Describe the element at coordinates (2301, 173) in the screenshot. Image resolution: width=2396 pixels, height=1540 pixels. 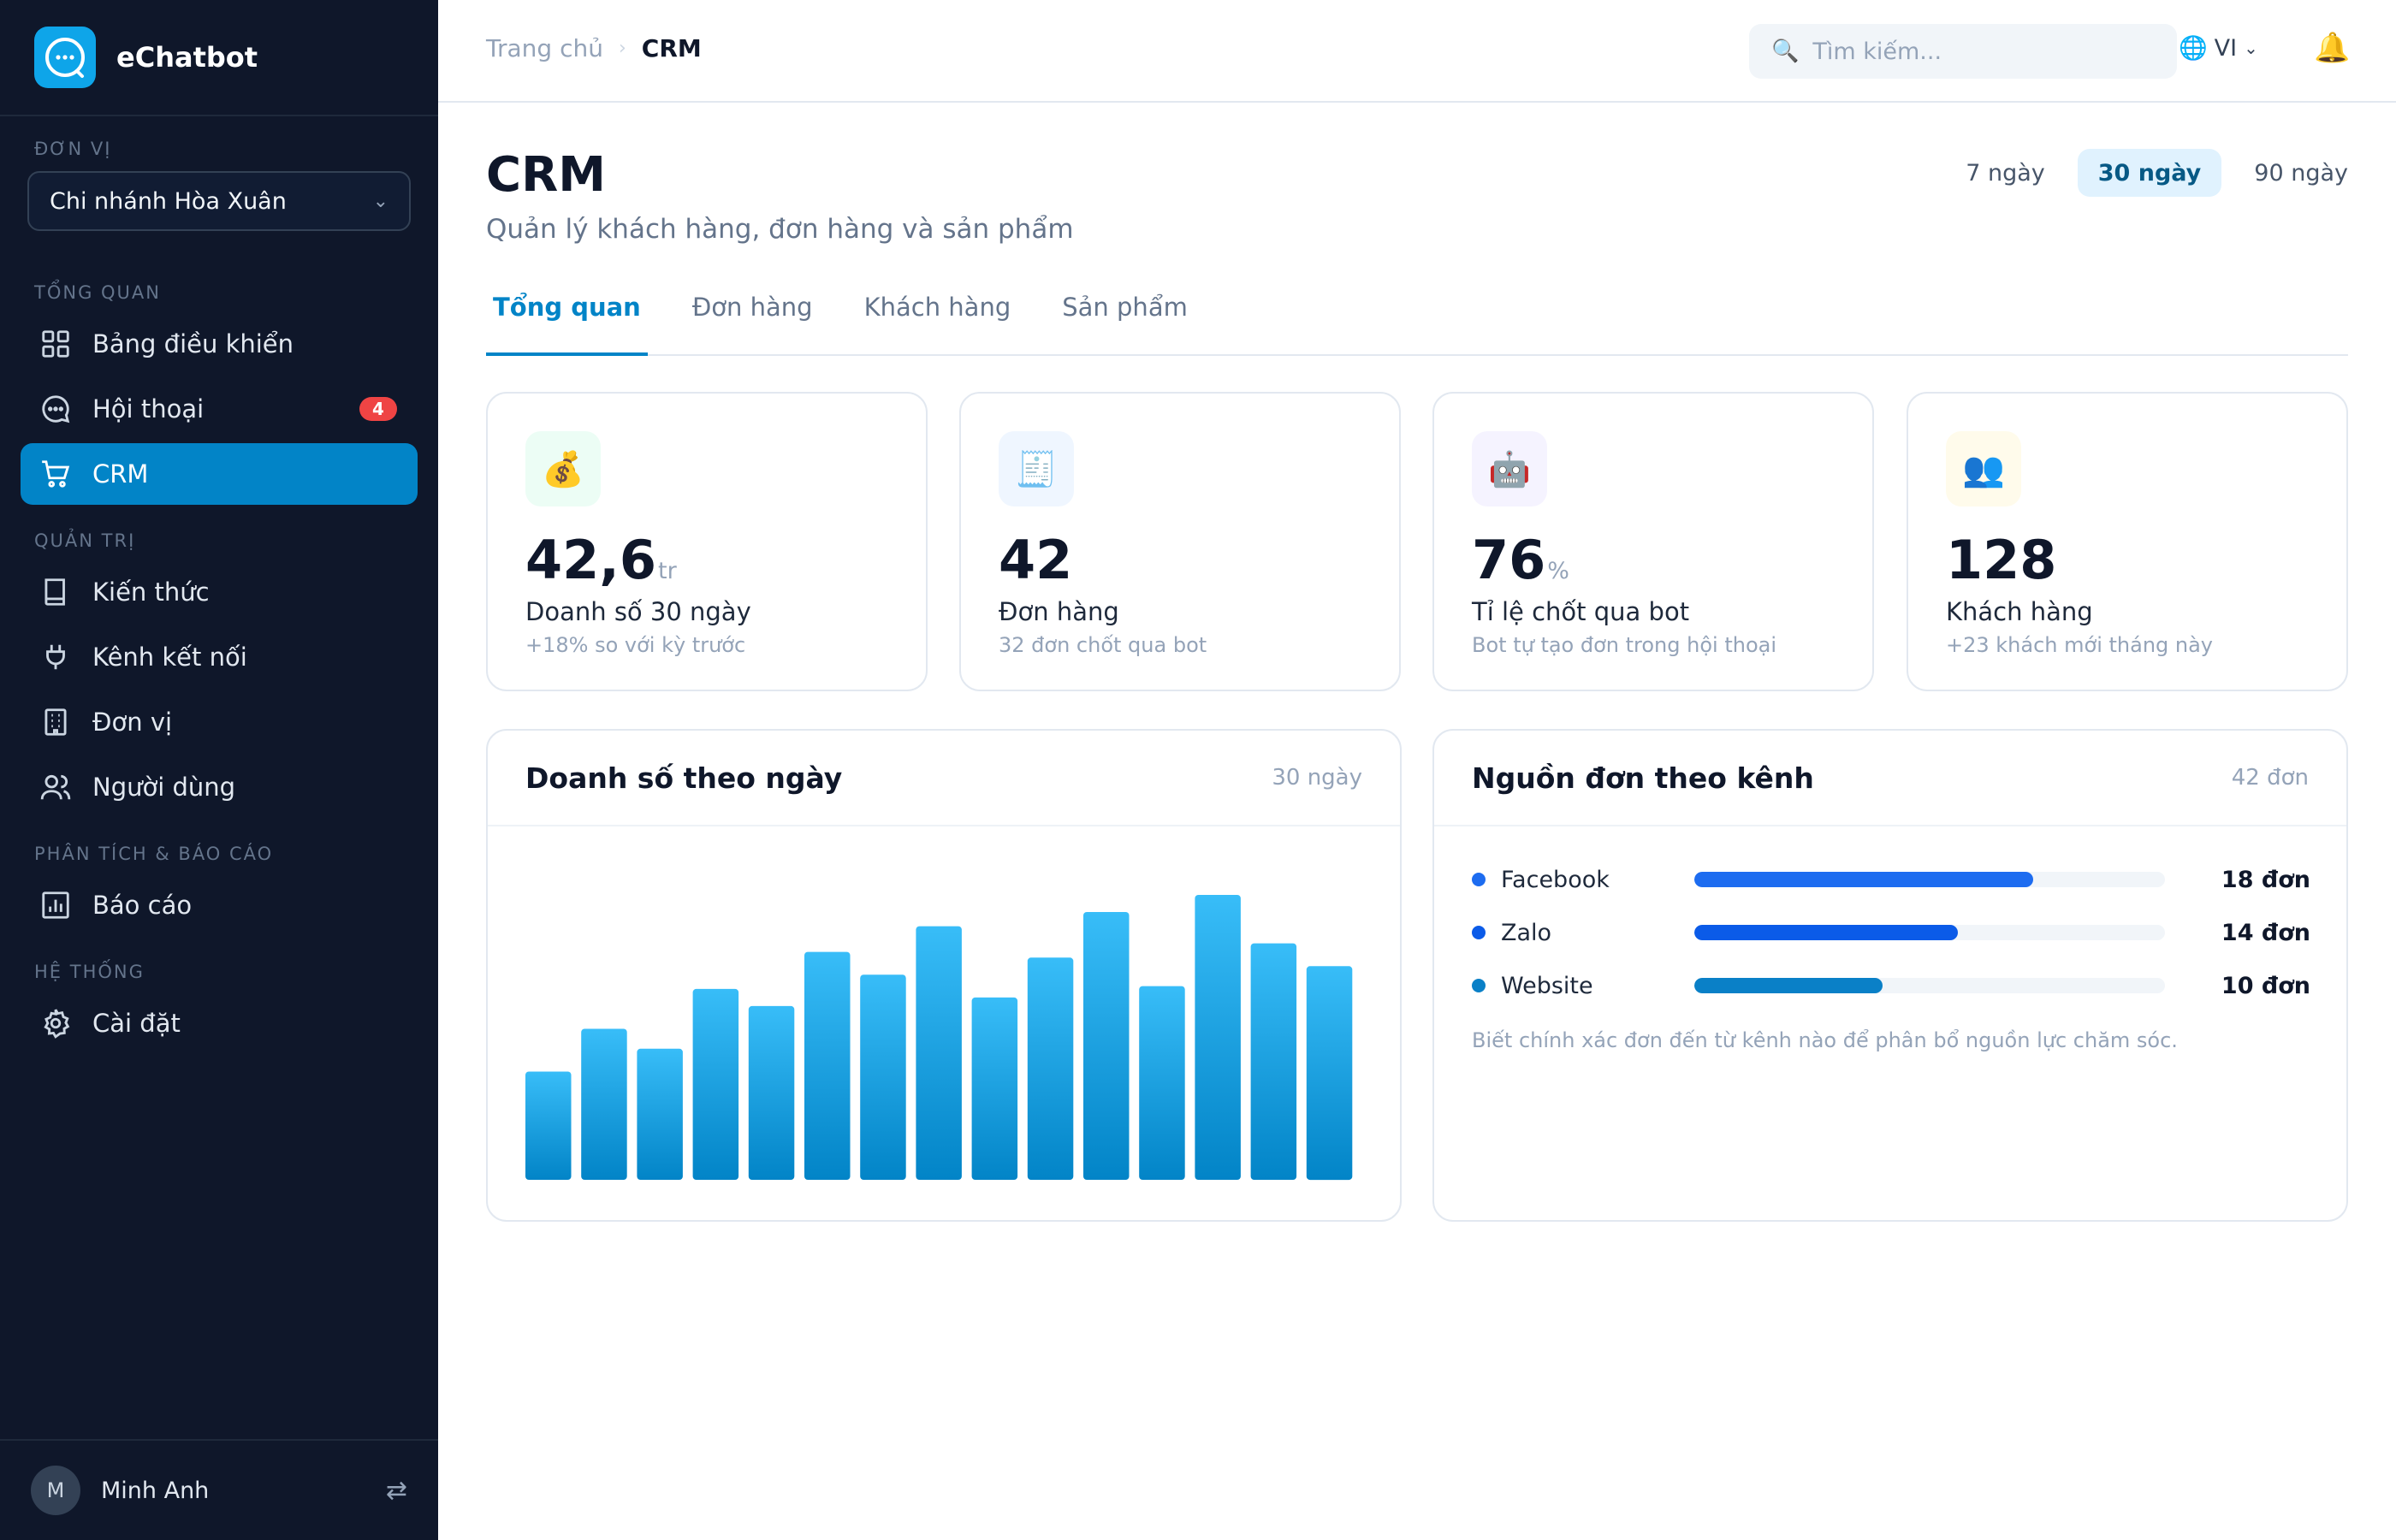
I see `range-90-days: 90 ngày` at that location.